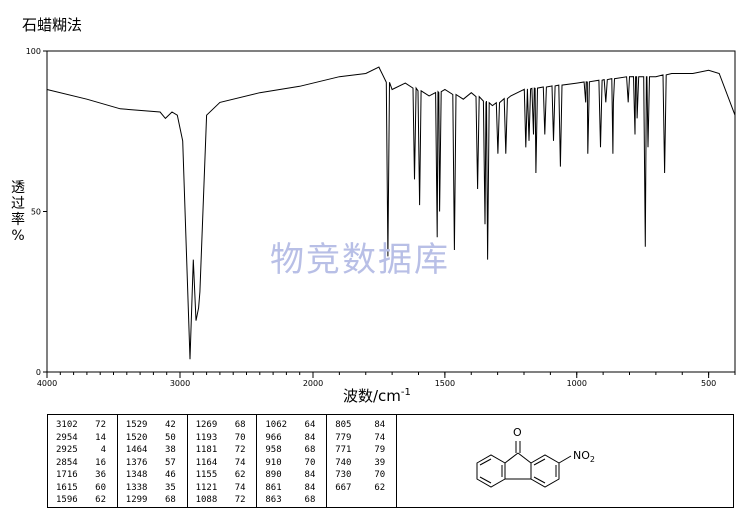 The image size is (737, 513). What do you see at coordinates (206, 450) in the screenshot?
I see `peak-wavenumber: 1181` at bounding box center [206, 450].